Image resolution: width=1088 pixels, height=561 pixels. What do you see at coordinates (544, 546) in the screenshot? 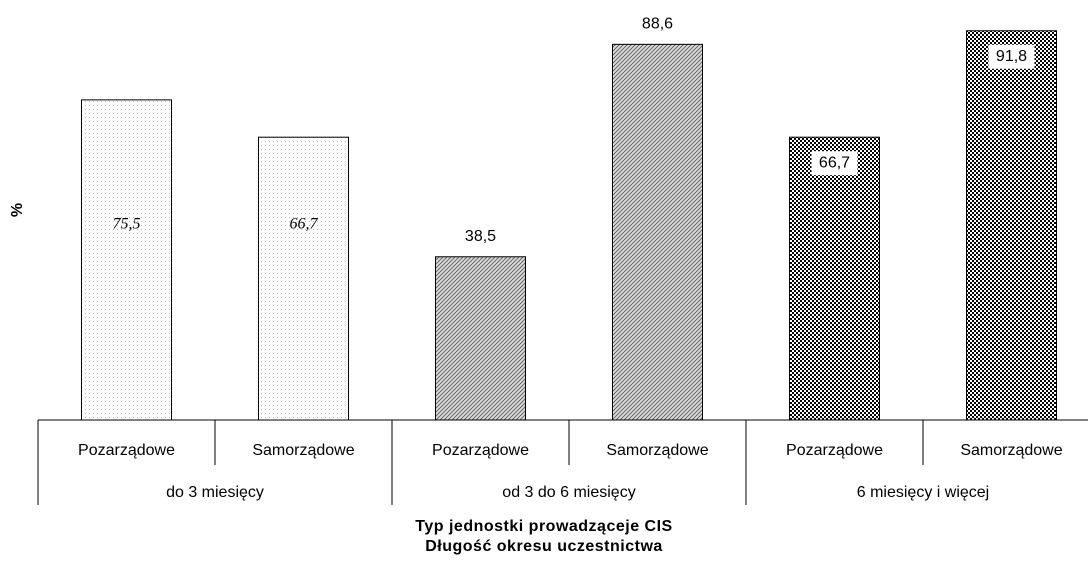
I see `x-axis-label: Długość okresu uczestnictwa` at bounding box center [544, 546].